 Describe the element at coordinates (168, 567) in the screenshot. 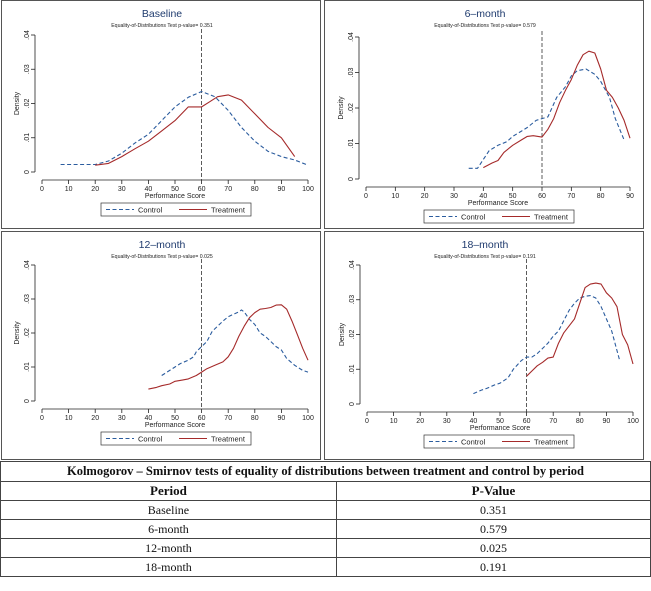

I see `period-cell: 18-month` at that location.